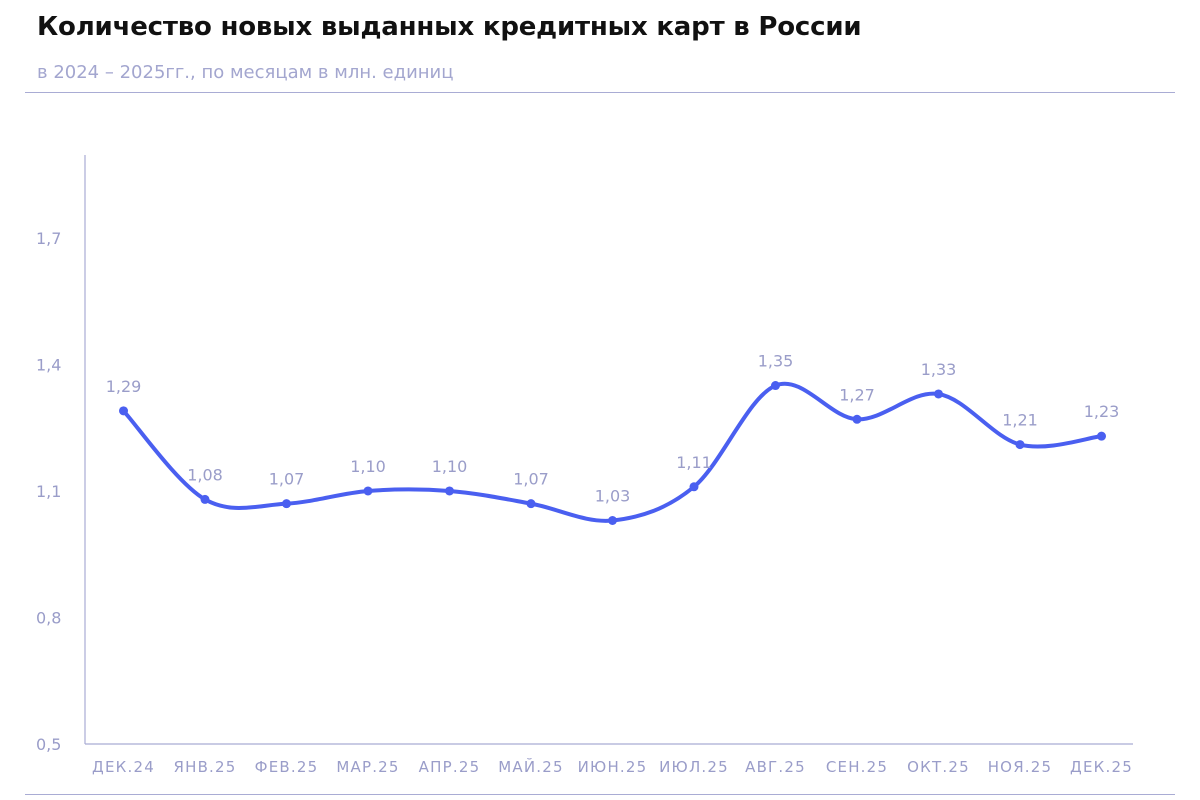 The height and width of the screenshot is (800, 1200). I want to click on x-tick-label: ИЮЛ.25, so click(694, 767).